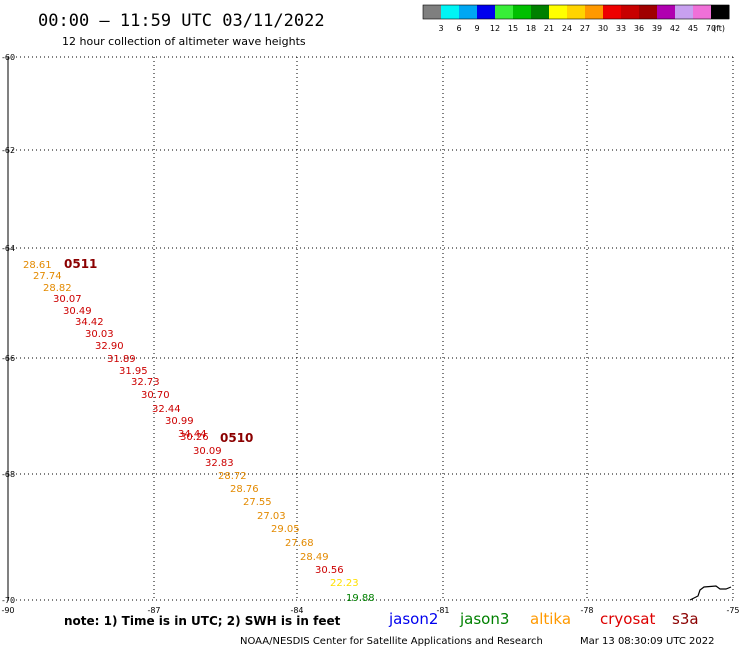 This screenshot has height=650, width=740. I want to click on longitude-label: -84, so click(296, 610).